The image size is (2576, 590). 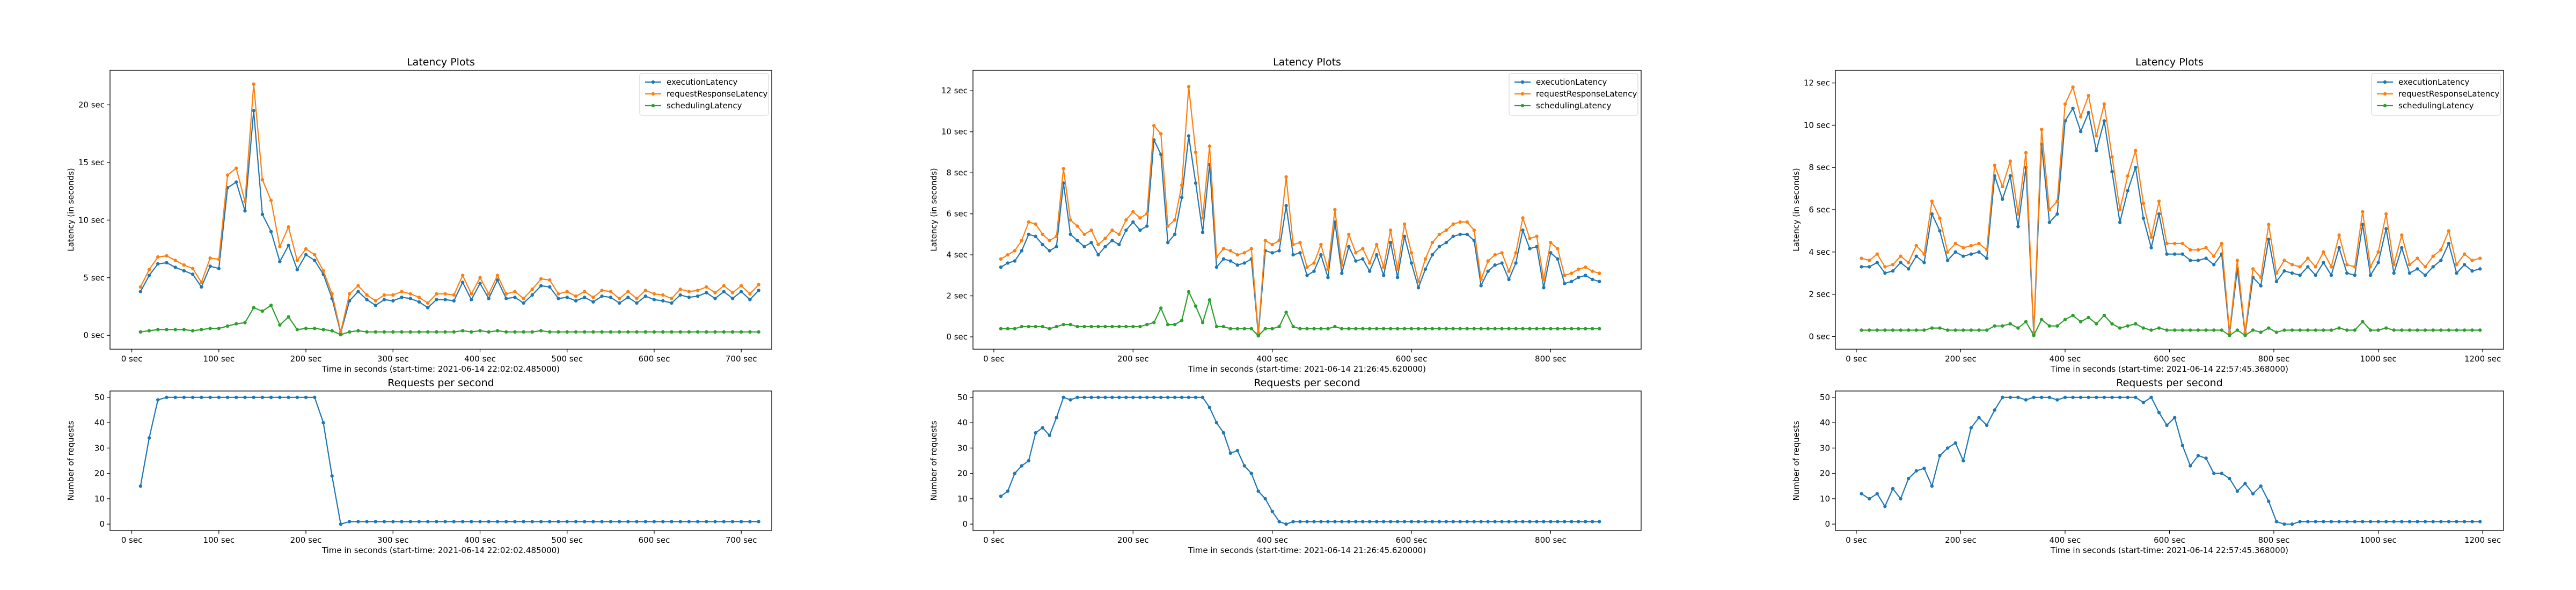 I want to click on series-requestResponseLatency, so click(x=1300, y=210).